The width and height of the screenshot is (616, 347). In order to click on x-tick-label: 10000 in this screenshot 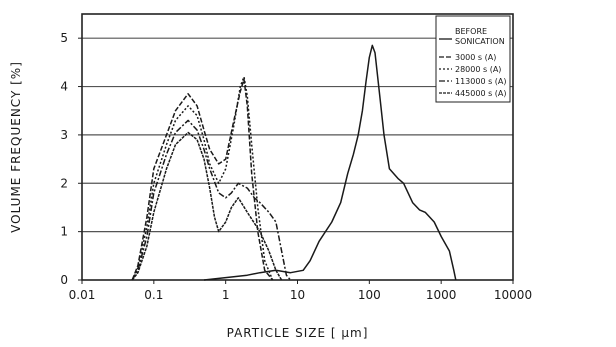, I will do `click(513, 295)`.